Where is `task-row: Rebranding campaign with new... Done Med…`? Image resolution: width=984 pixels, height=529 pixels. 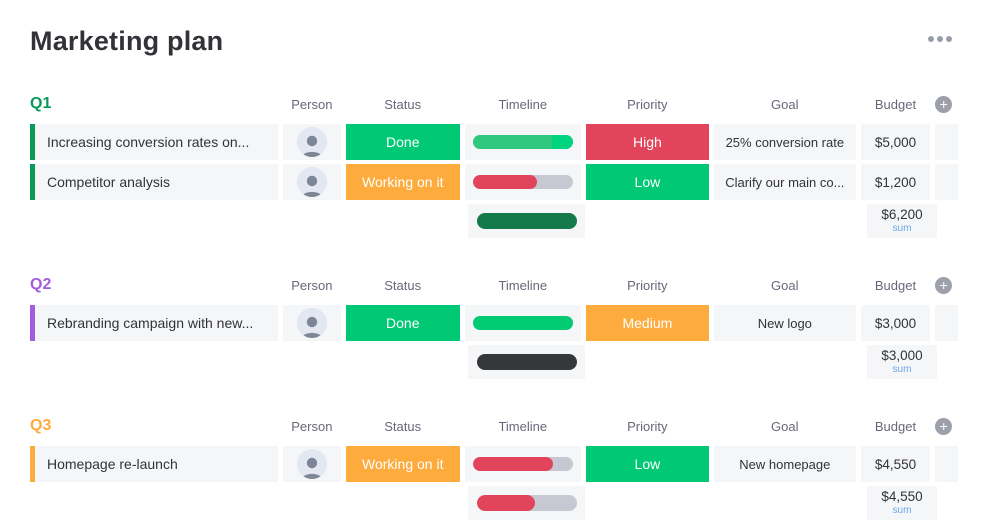 task-row: Rebranding campaign with new... Done Med… is located at coordinates (494, 323).